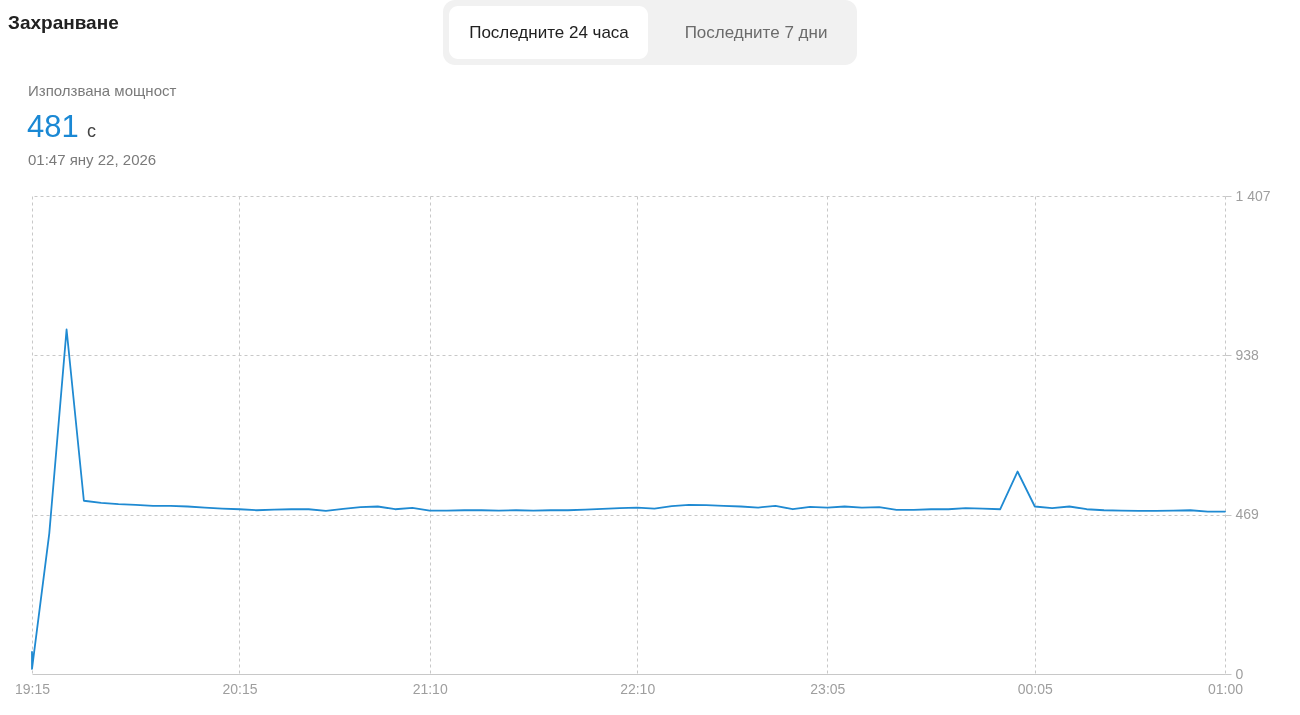 This screenshot has width=1300, height=715. What do you see at coordinates (92, 159) in the screenshot?
I see `text: 01:47 яну 22, 2026` at bounding box center [92, 159].